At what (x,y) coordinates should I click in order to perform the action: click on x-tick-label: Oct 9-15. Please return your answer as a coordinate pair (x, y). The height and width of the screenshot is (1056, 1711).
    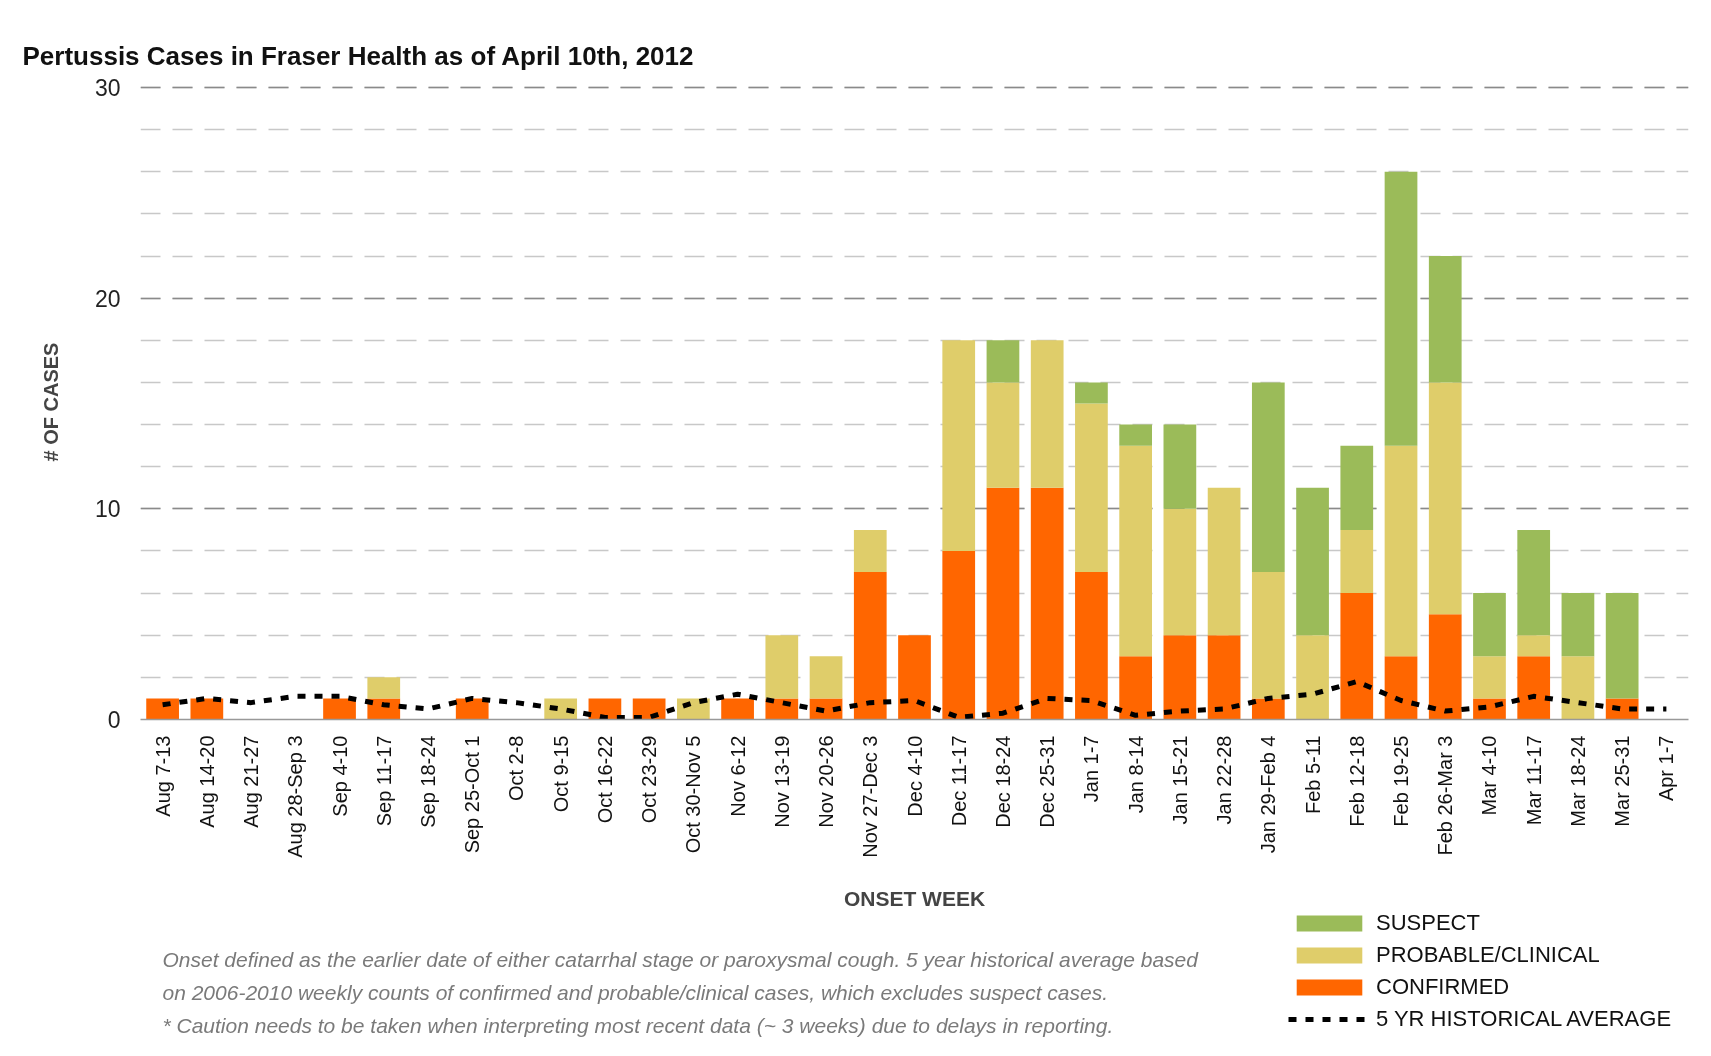
    Looking at the image, I should click on (560, 774).